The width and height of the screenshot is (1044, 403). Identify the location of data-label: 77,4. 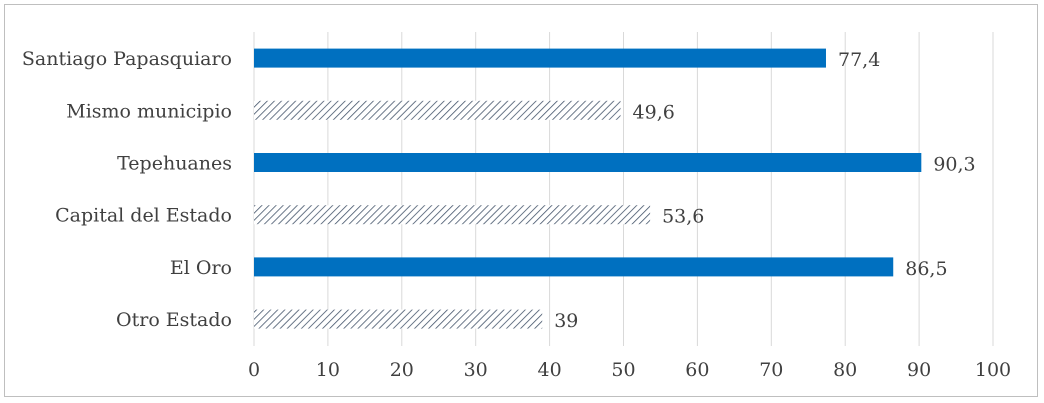
(859, 60).